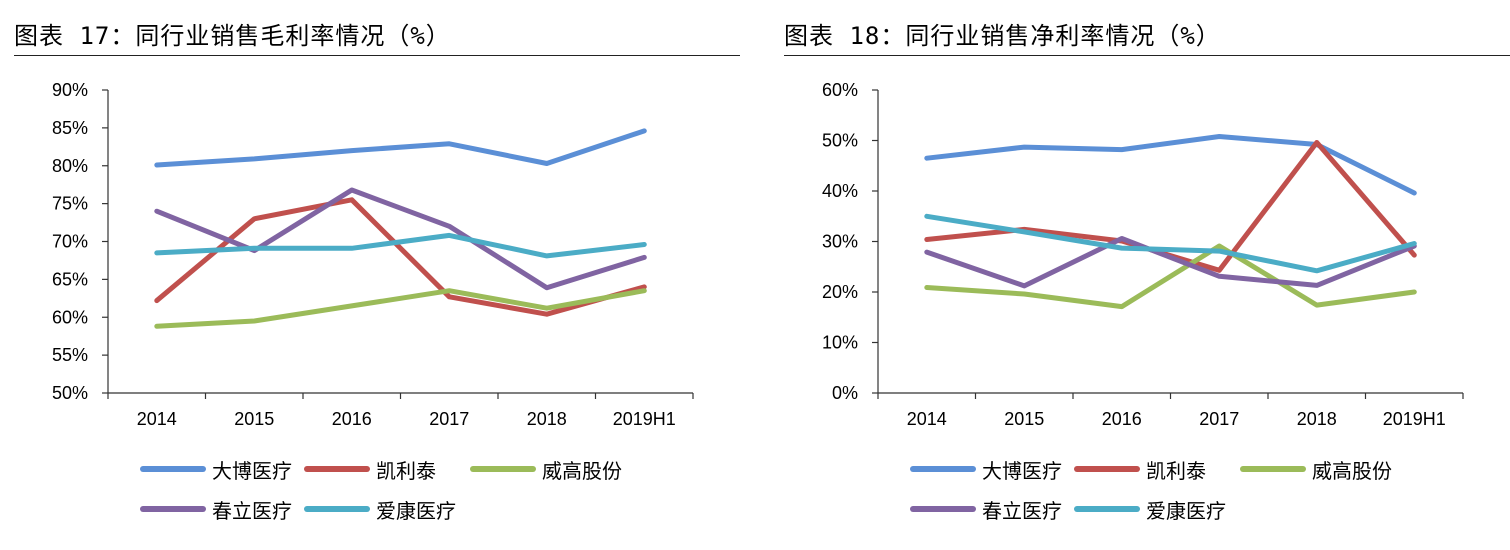  I want to click on chart-title: 图表 17：同行业销售毛利率情况（%）, so click(232, 36).